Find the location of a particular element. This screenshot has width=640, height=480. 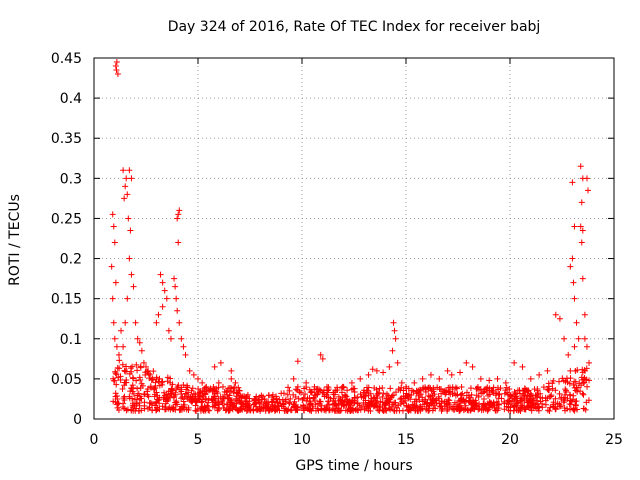

y-tick-label: 0.45 is located at coordinates (66, 59).